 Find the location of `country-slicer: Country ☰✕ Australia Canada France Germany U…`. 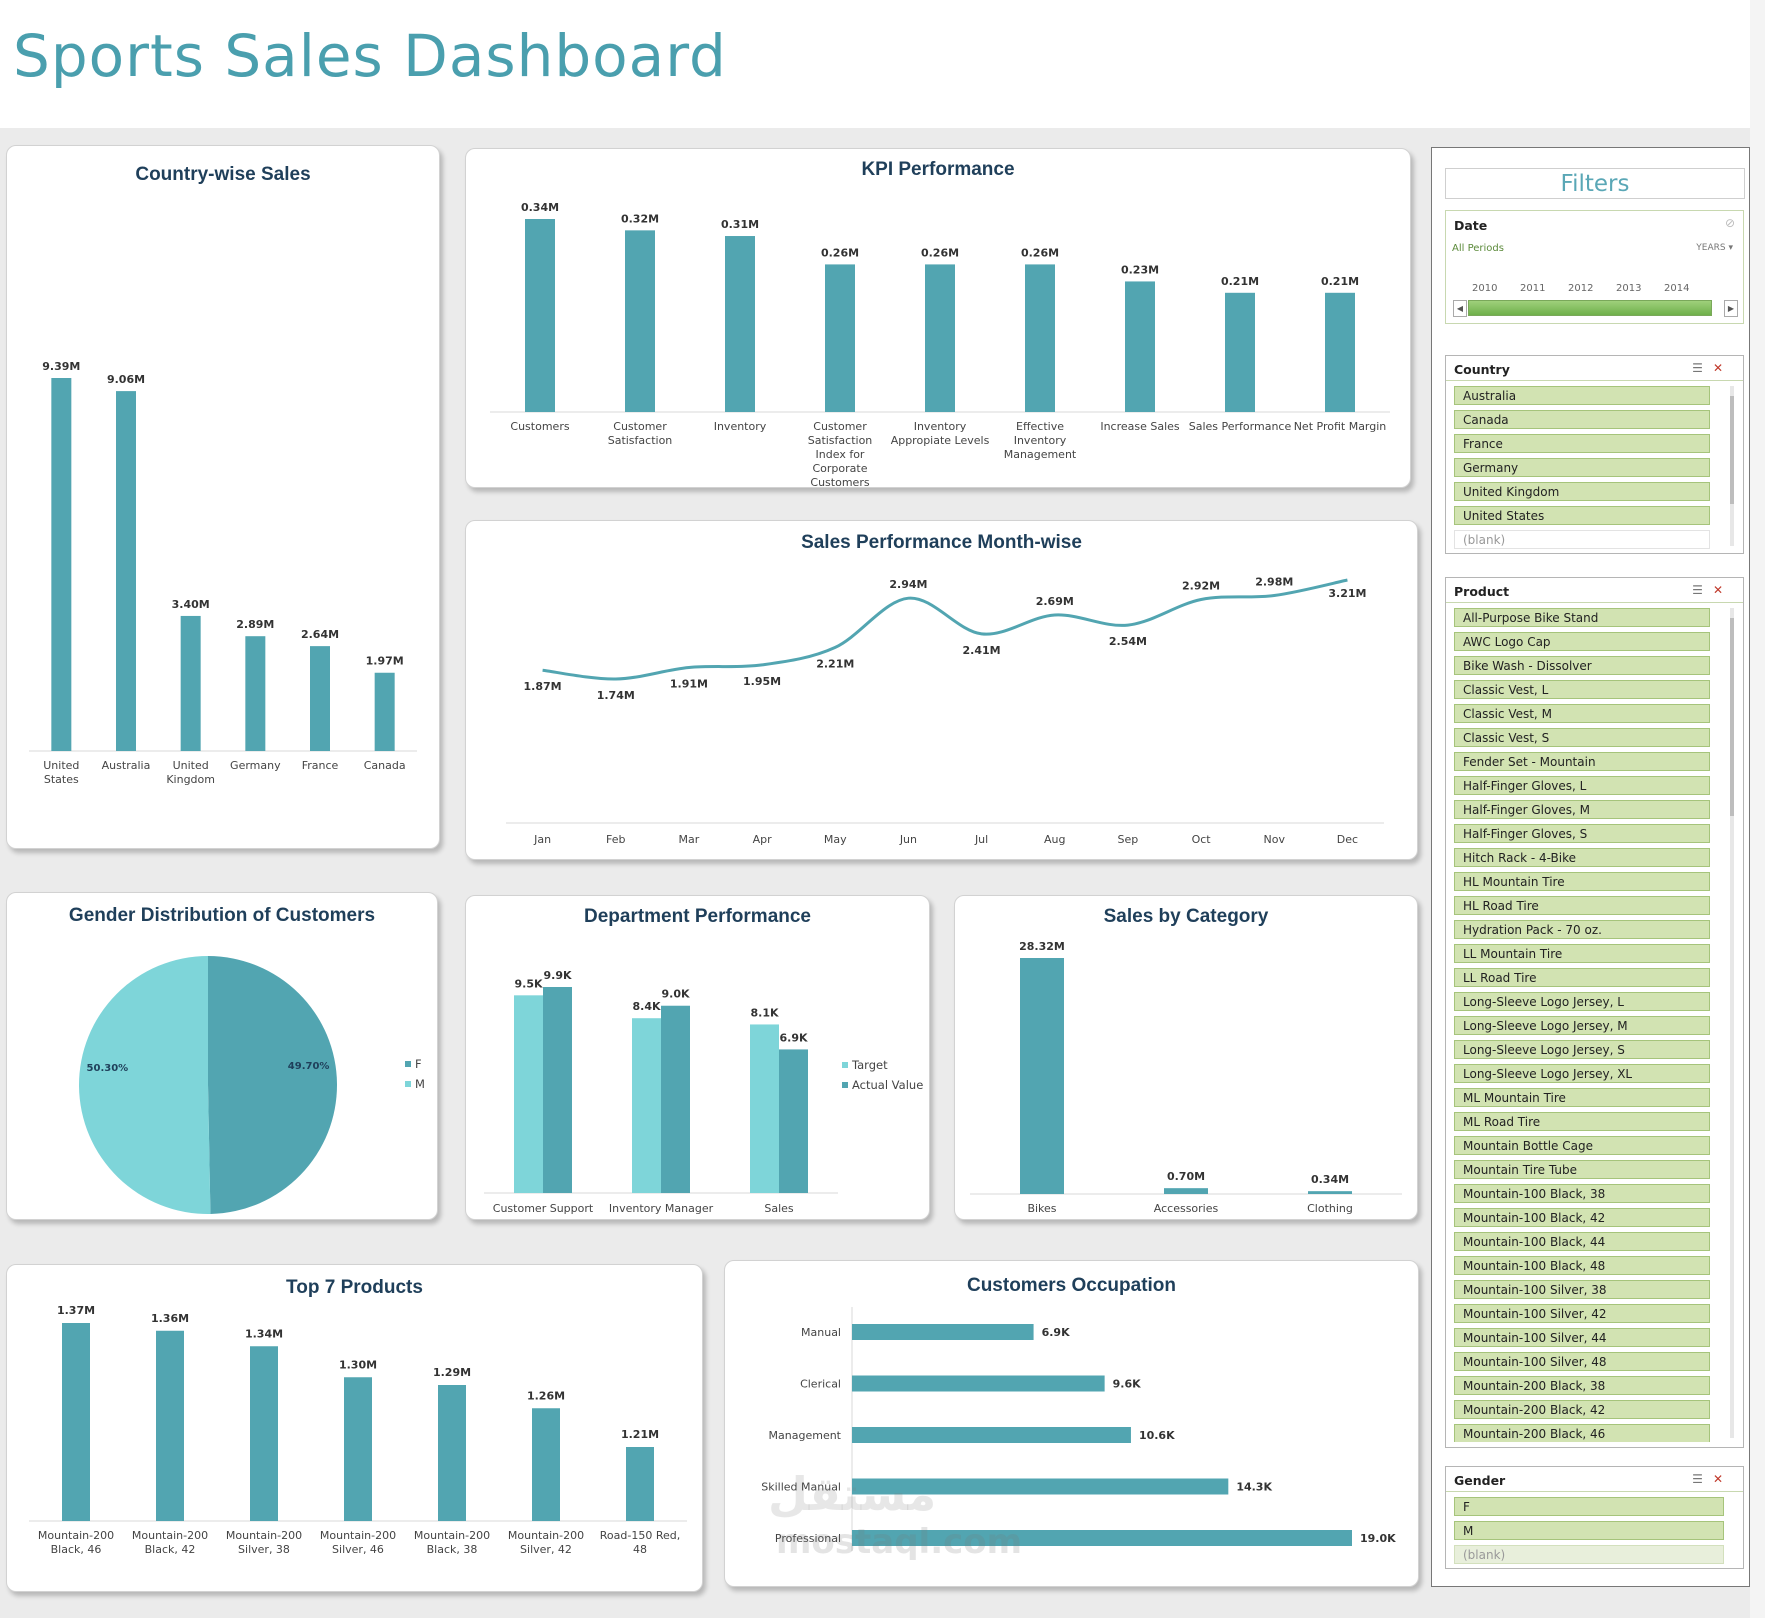

country-slicer: Country ☰✕ Australia Canada France Germany U… is located at coordinates (1594, 454).